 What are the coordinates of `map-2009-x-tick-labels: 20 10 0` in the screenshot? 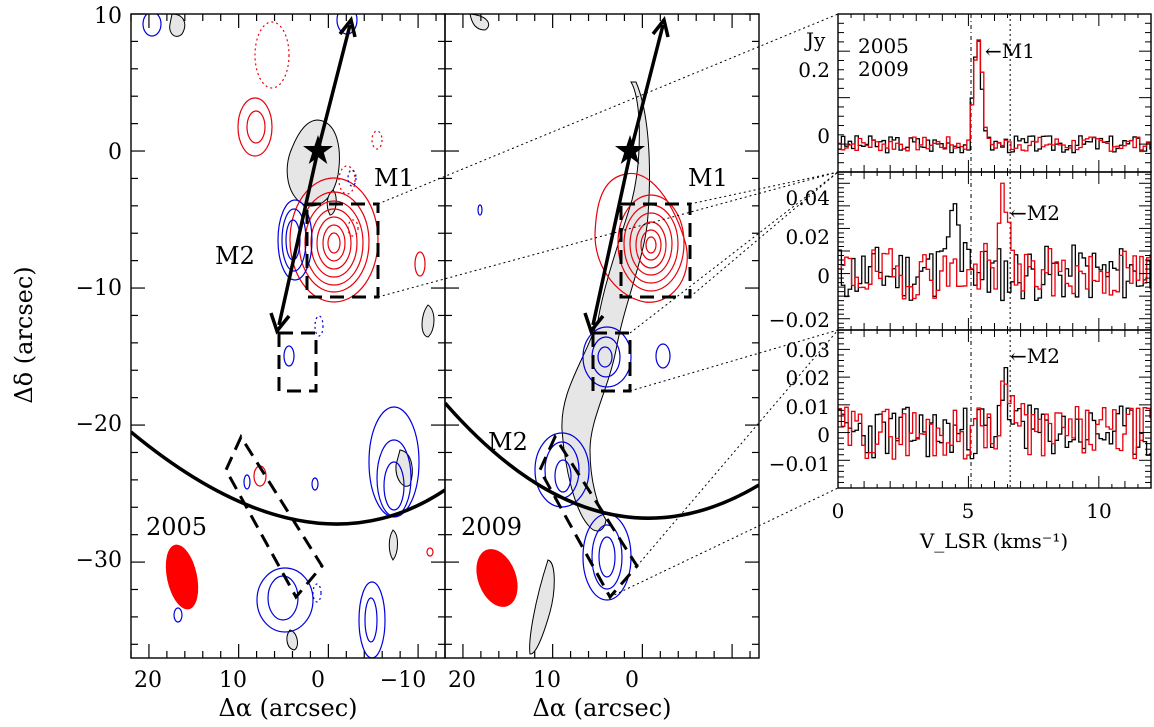 It's located at (543, 680).